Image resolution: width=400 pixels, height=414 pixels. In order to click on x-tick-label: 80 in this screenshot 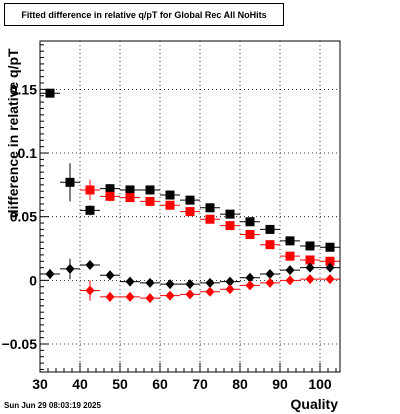, I will do `click(240, 384)`.